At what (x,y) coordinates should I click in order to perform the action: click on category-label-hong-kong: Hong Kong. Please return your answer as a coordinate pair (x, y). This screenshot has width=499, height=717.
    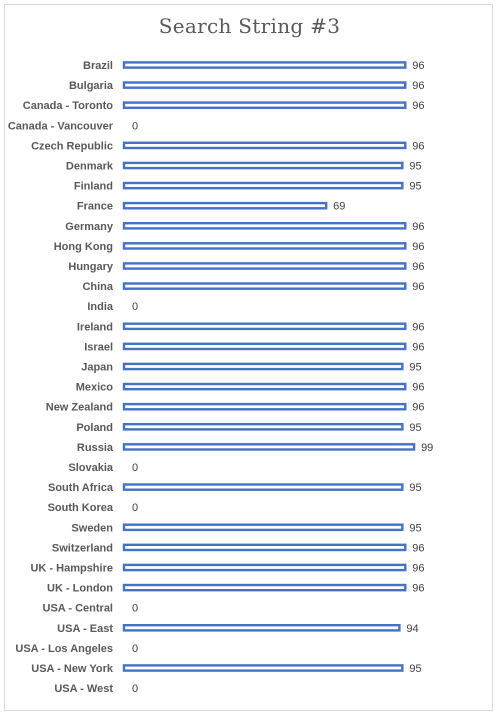
    Looking at the image, I should click on (83, 247).